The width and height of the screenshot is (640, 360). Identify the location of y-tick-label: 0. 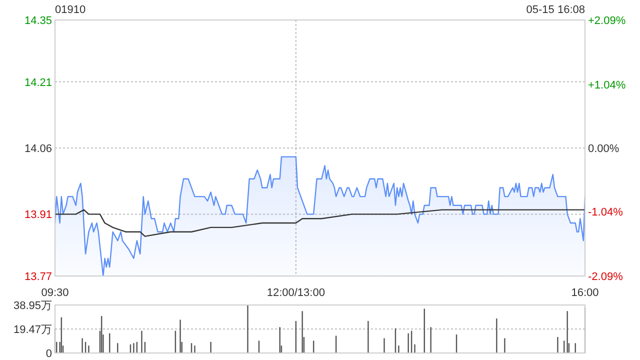
(49, 354).